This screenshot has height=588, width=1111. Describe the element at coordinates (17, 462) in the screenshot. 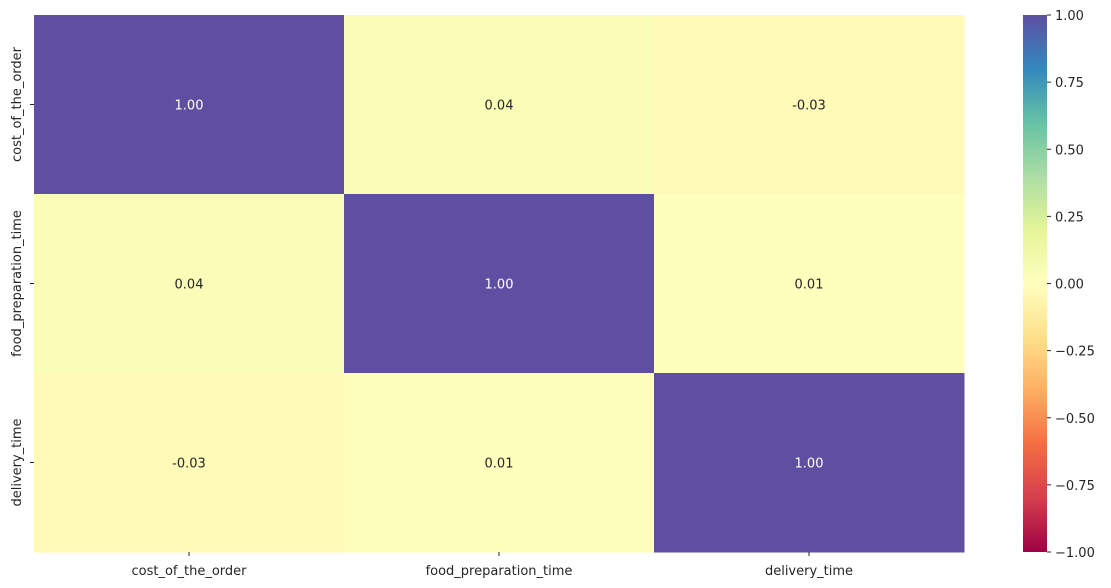

I see `y-tick-label: delivery_time` at that location.